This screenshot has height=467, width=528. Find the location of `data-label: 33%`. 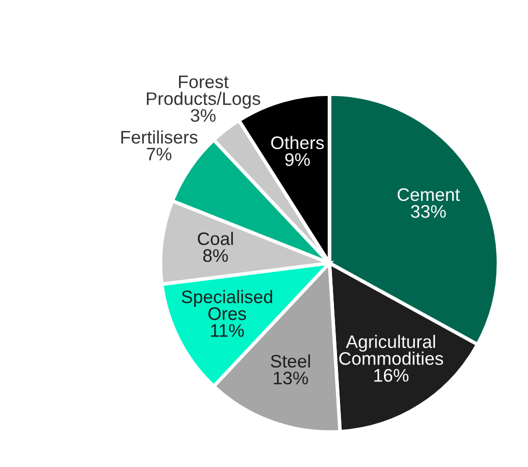

data-label: 33% is located at coordinates (428, 211).